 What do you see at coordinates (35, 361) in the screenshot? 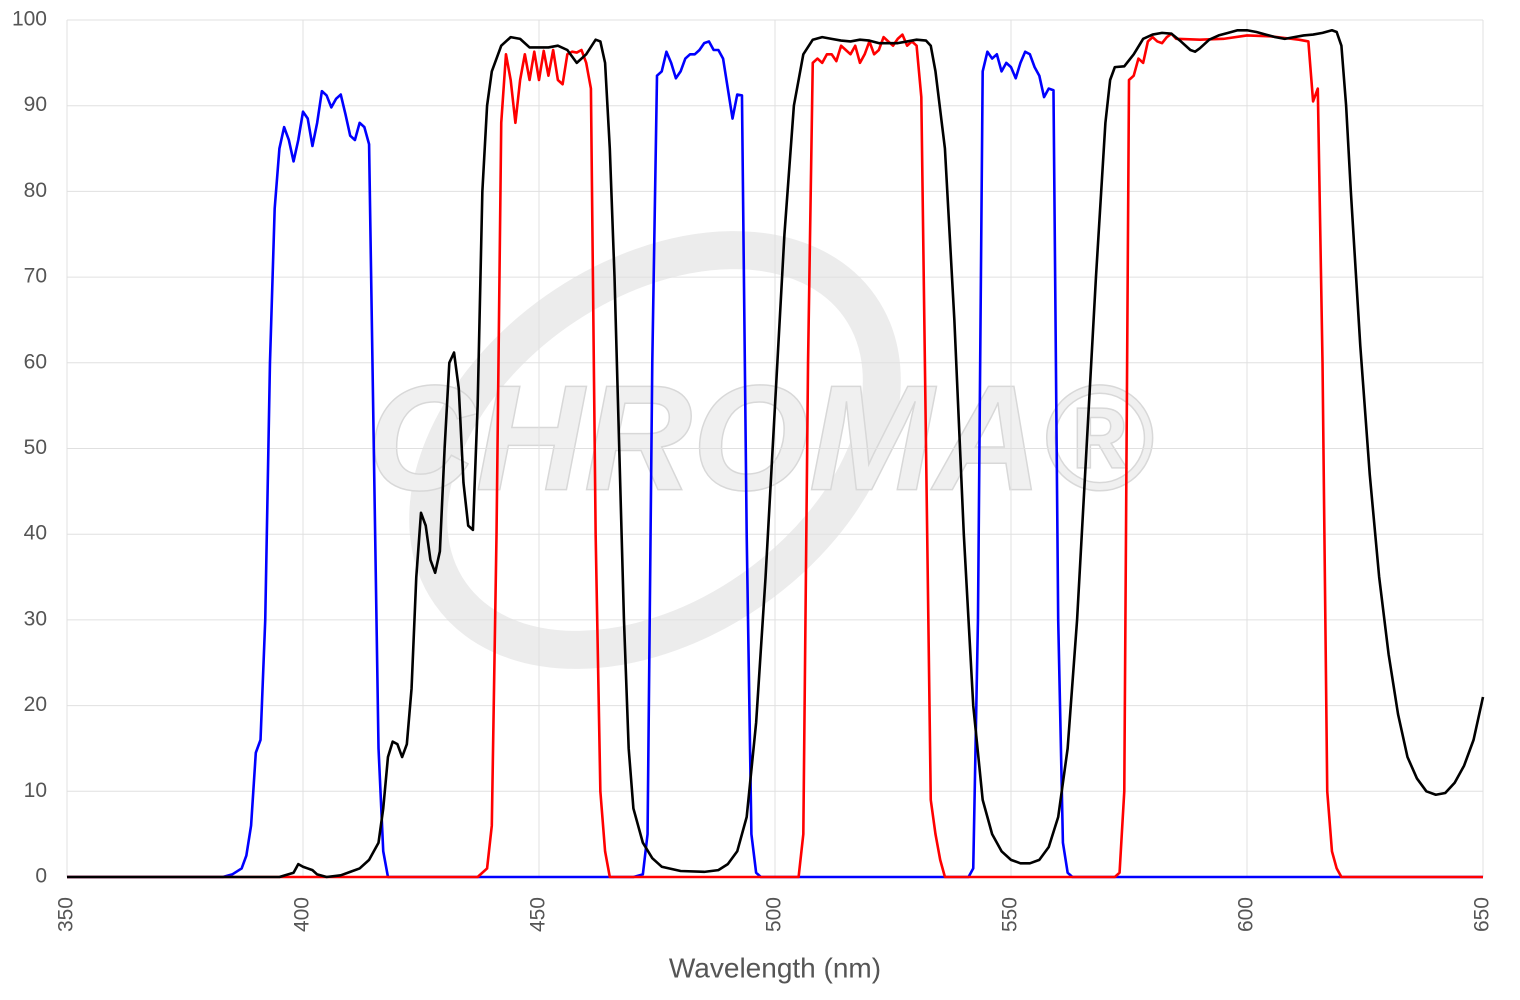
I see `y-tick-label: 60` at bounding box center [35, 361].